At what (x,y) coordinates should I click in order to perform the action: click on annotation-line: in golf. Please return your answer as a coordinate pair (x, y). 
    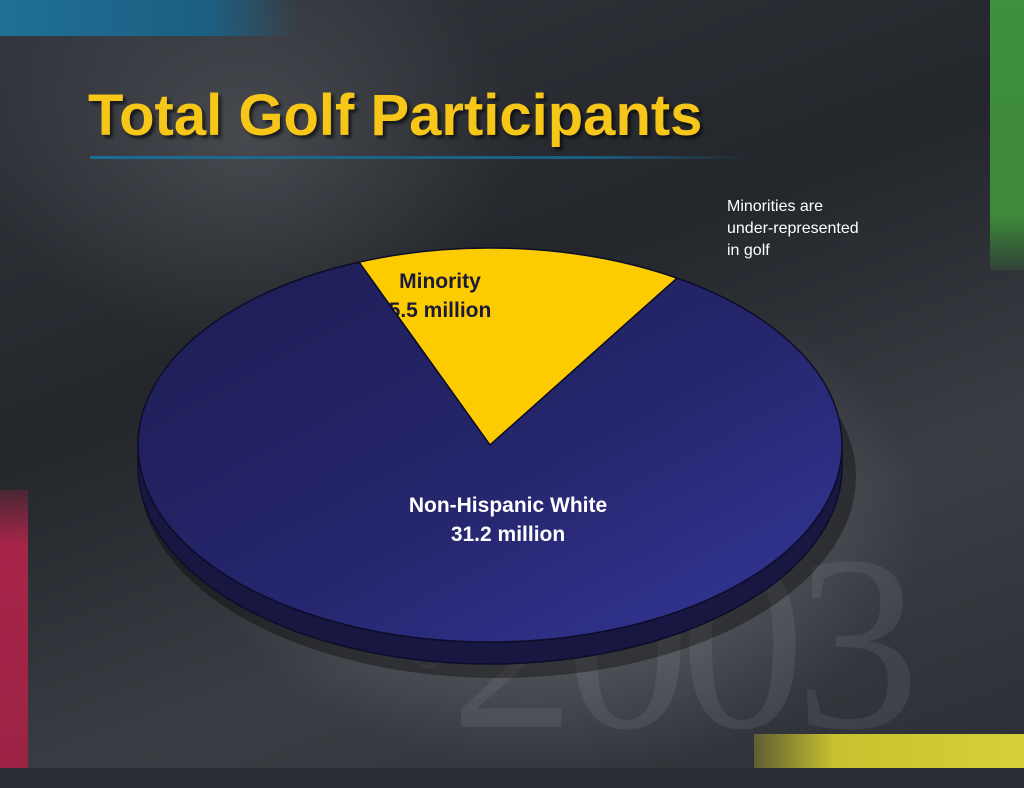
    Looking at the image, I should click on (748, 250).